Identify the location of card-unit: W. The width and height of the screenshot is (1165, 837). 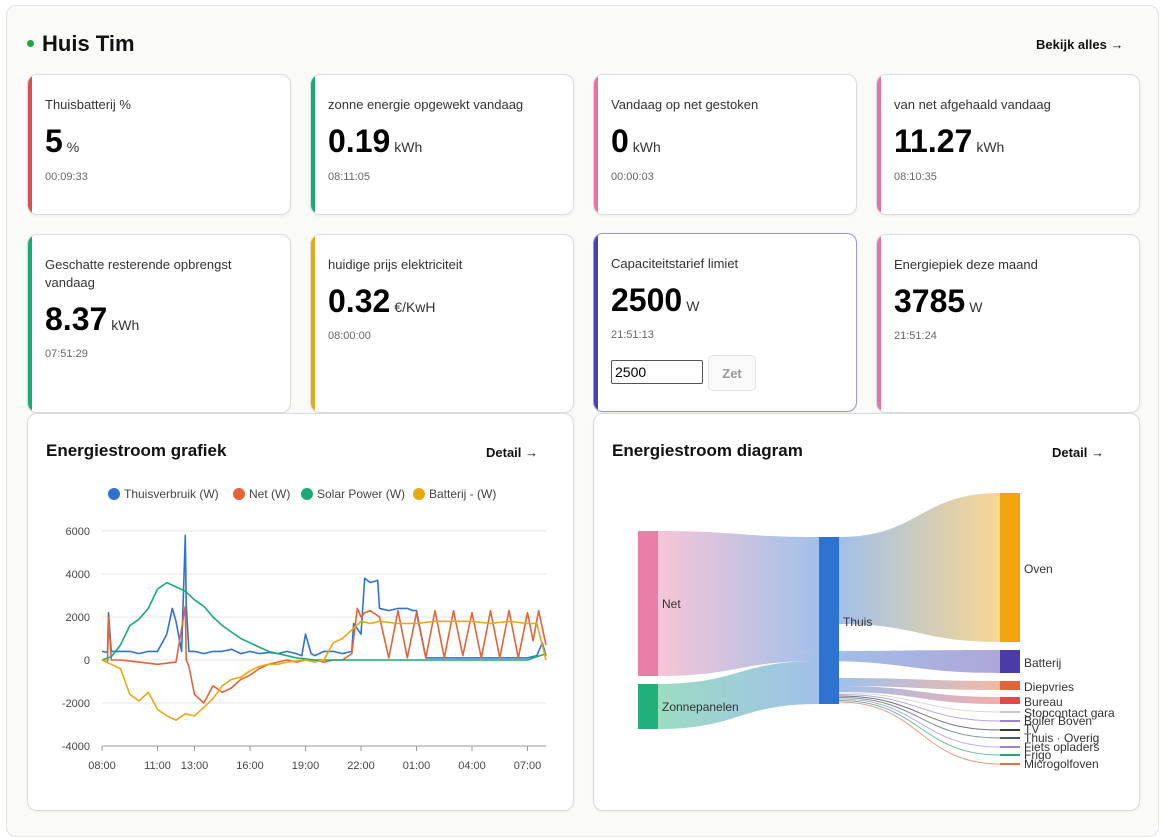
(693, 306).